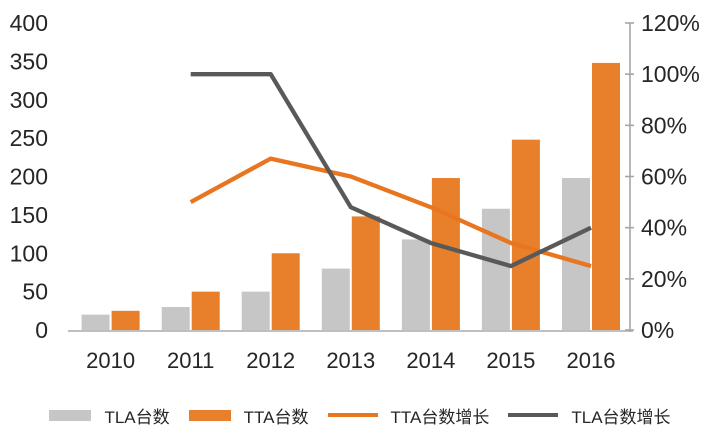  Describe the element at coordinates (285, 291) in the screenshot. I see `bar-tta-2012` at that location.